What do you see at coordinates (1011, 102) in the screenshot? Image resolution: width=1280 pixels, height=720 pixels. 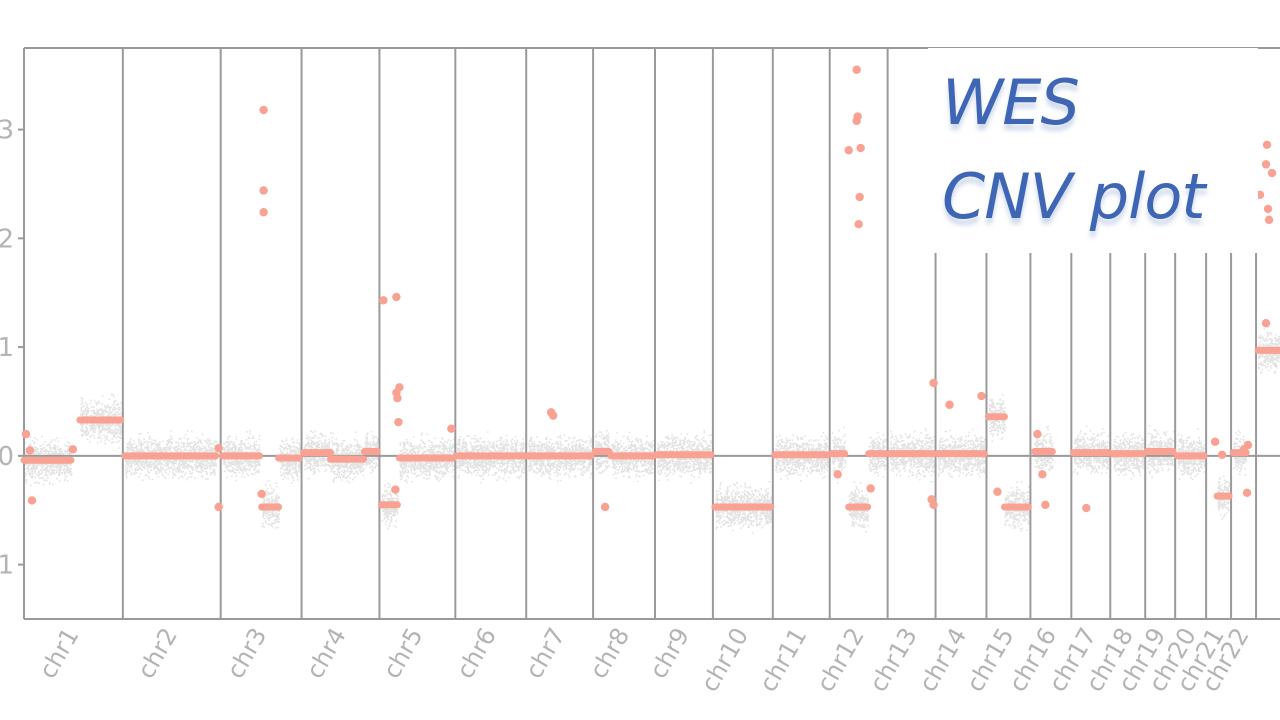 I see `chart-title-line-1: WES` at bounding box center [1011, 102].